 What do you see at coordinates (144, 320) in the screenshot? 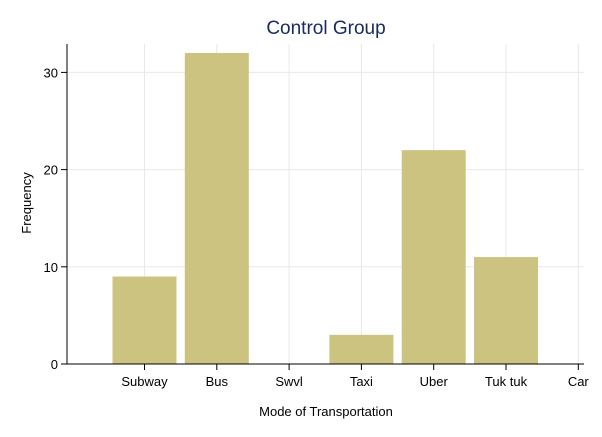
I see `bar-subway` at bounding box center [144, 320].